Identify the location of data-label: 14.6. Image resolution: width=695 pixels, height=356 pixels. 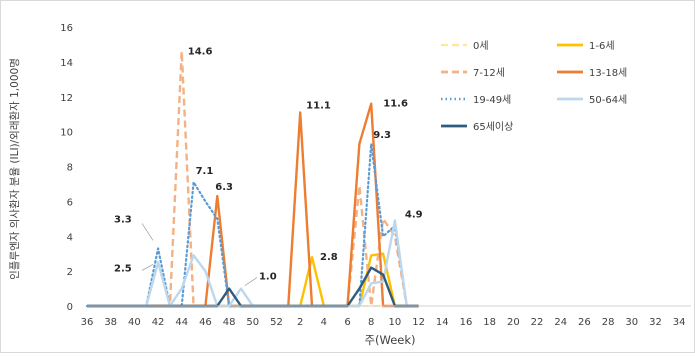
(200, 51).